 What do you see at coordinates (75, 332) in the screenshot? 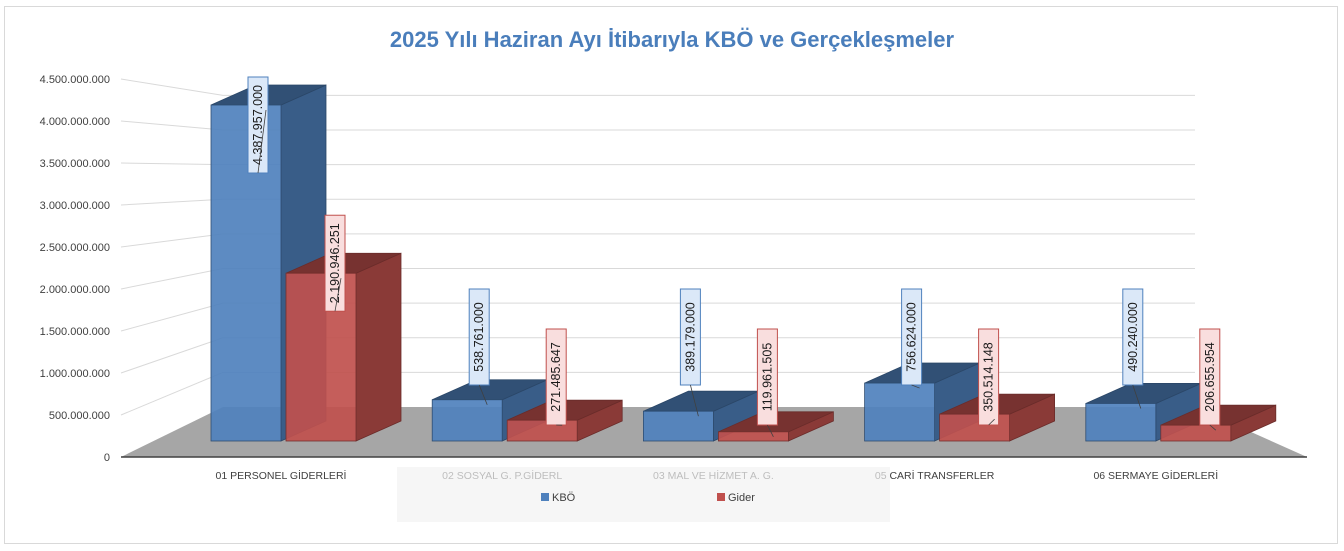
I see `y-tick-label: 1.500.000.000` at bounding box center [75, 332].